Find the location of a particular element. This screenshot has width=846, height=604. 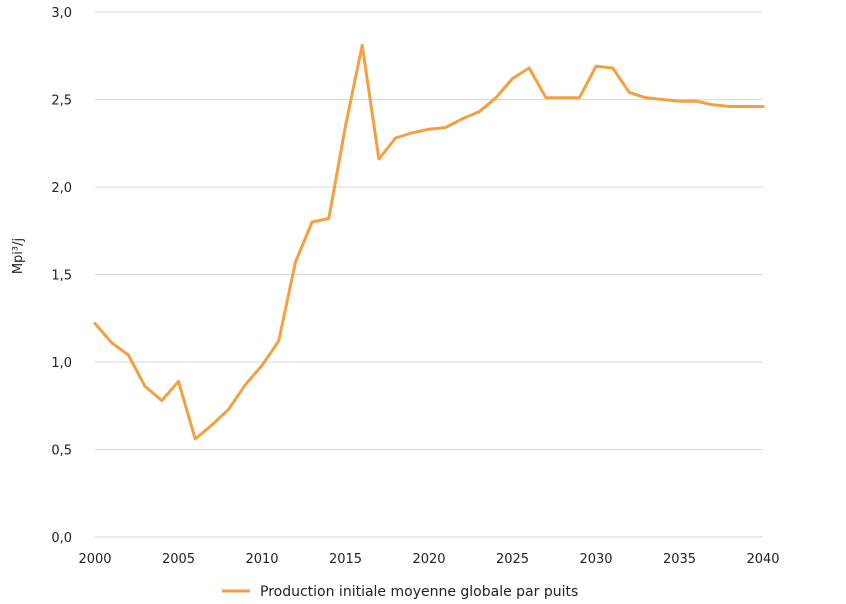

x-tick-label: 2030 is located at coordinates (595, 559).